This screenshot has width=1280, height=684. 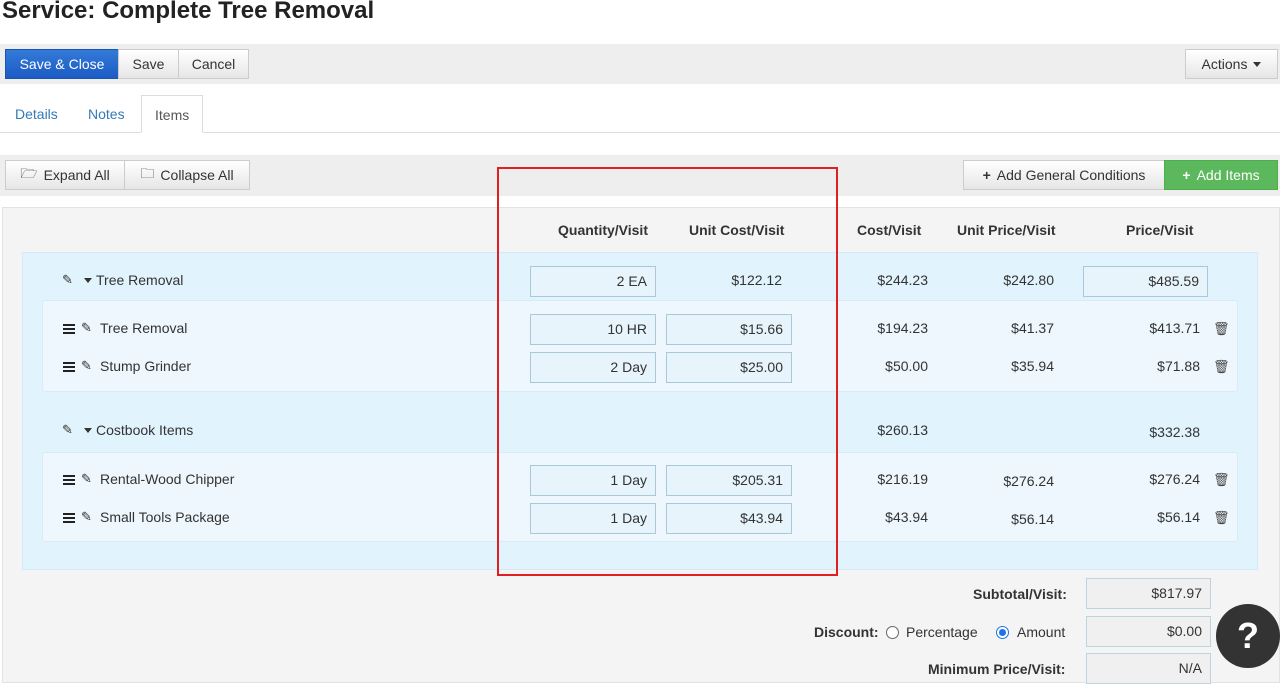 What do you see at coordinates (1148, 631) in the screenshot?
I see `discount-input: $0.00` at bounding box center [1148, 631].